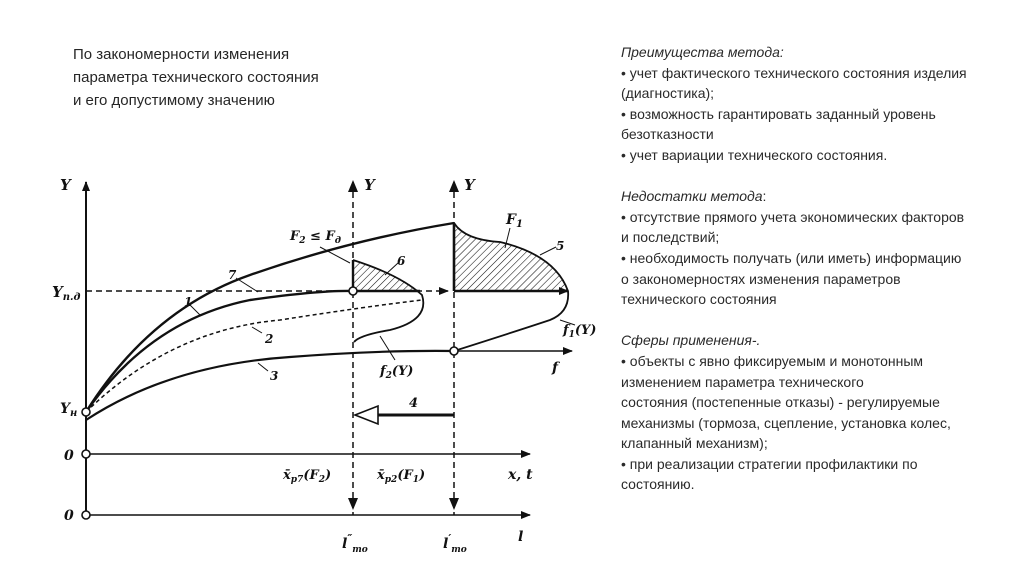  Describe the element at coordinates (470, 185) in the screenshot. I see `y-axis-right-label: Y` at that location.